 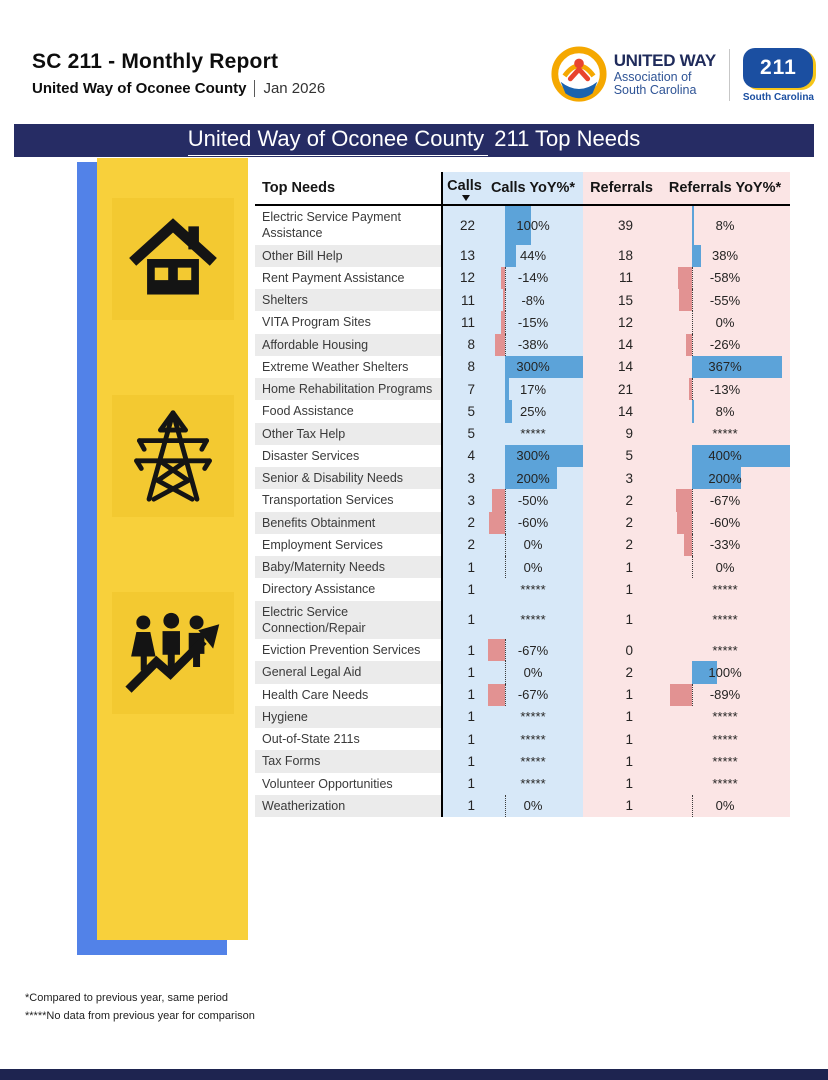 I want to click on calls-yoy-cell: -15%, so click(x=533, y=322).